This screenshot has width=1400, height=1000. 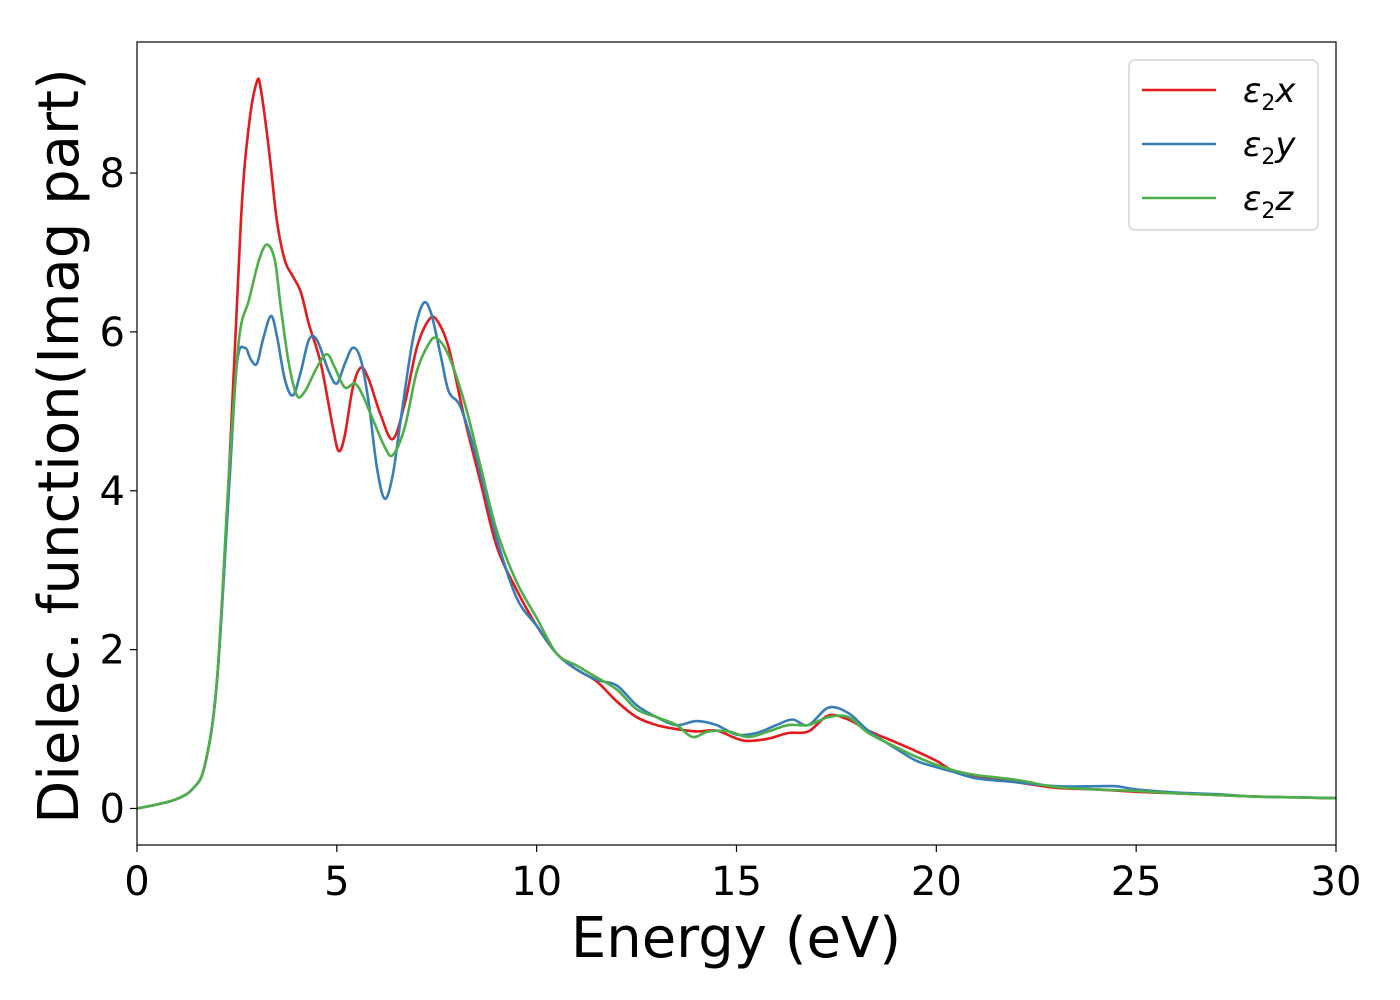 What do you see at coordinates (59, 446) in the screenshot?
I see `y-axis-label: Dielec. function(Imag part)` at bounding box center [59, 446].